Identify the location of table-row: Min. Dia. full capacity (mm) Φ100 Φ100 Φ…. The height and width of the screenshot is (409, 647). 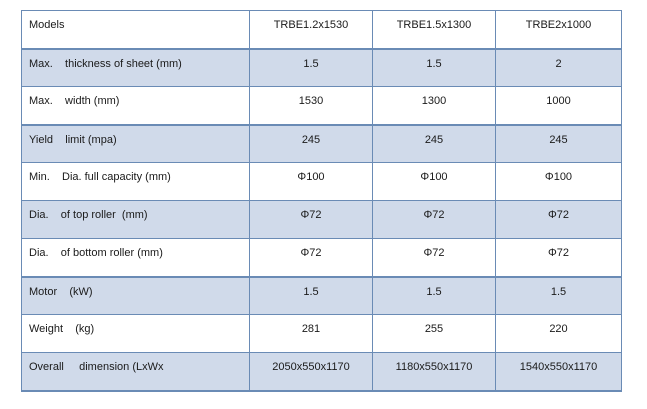
(321, 181).